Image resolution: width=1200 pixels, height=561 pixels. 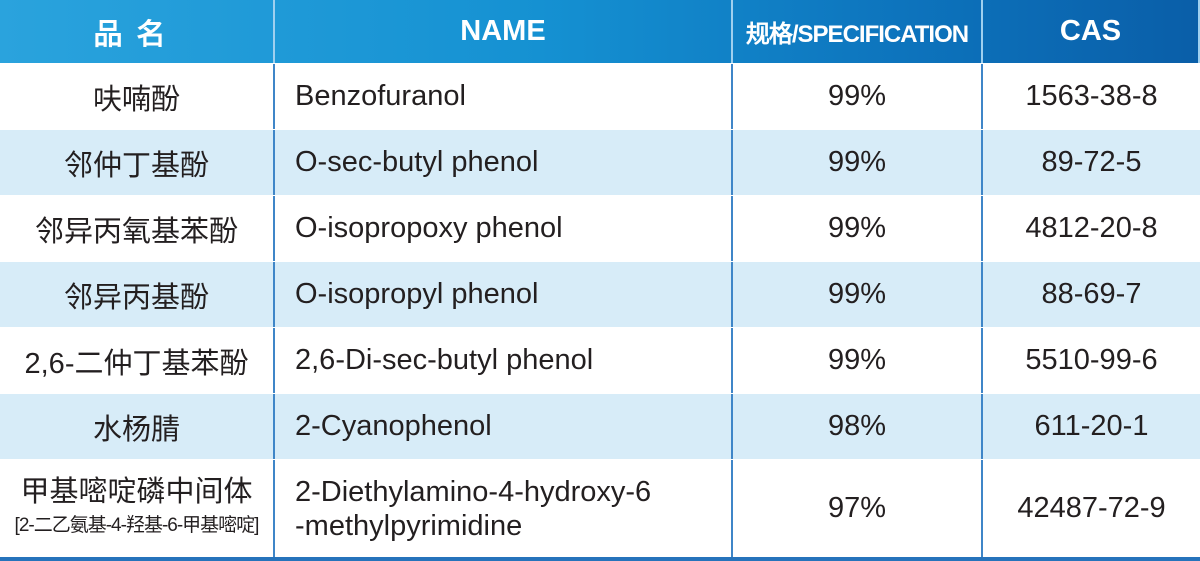 I want to click on cell-cas: 611-20-1, so click(x=1091, y=426).